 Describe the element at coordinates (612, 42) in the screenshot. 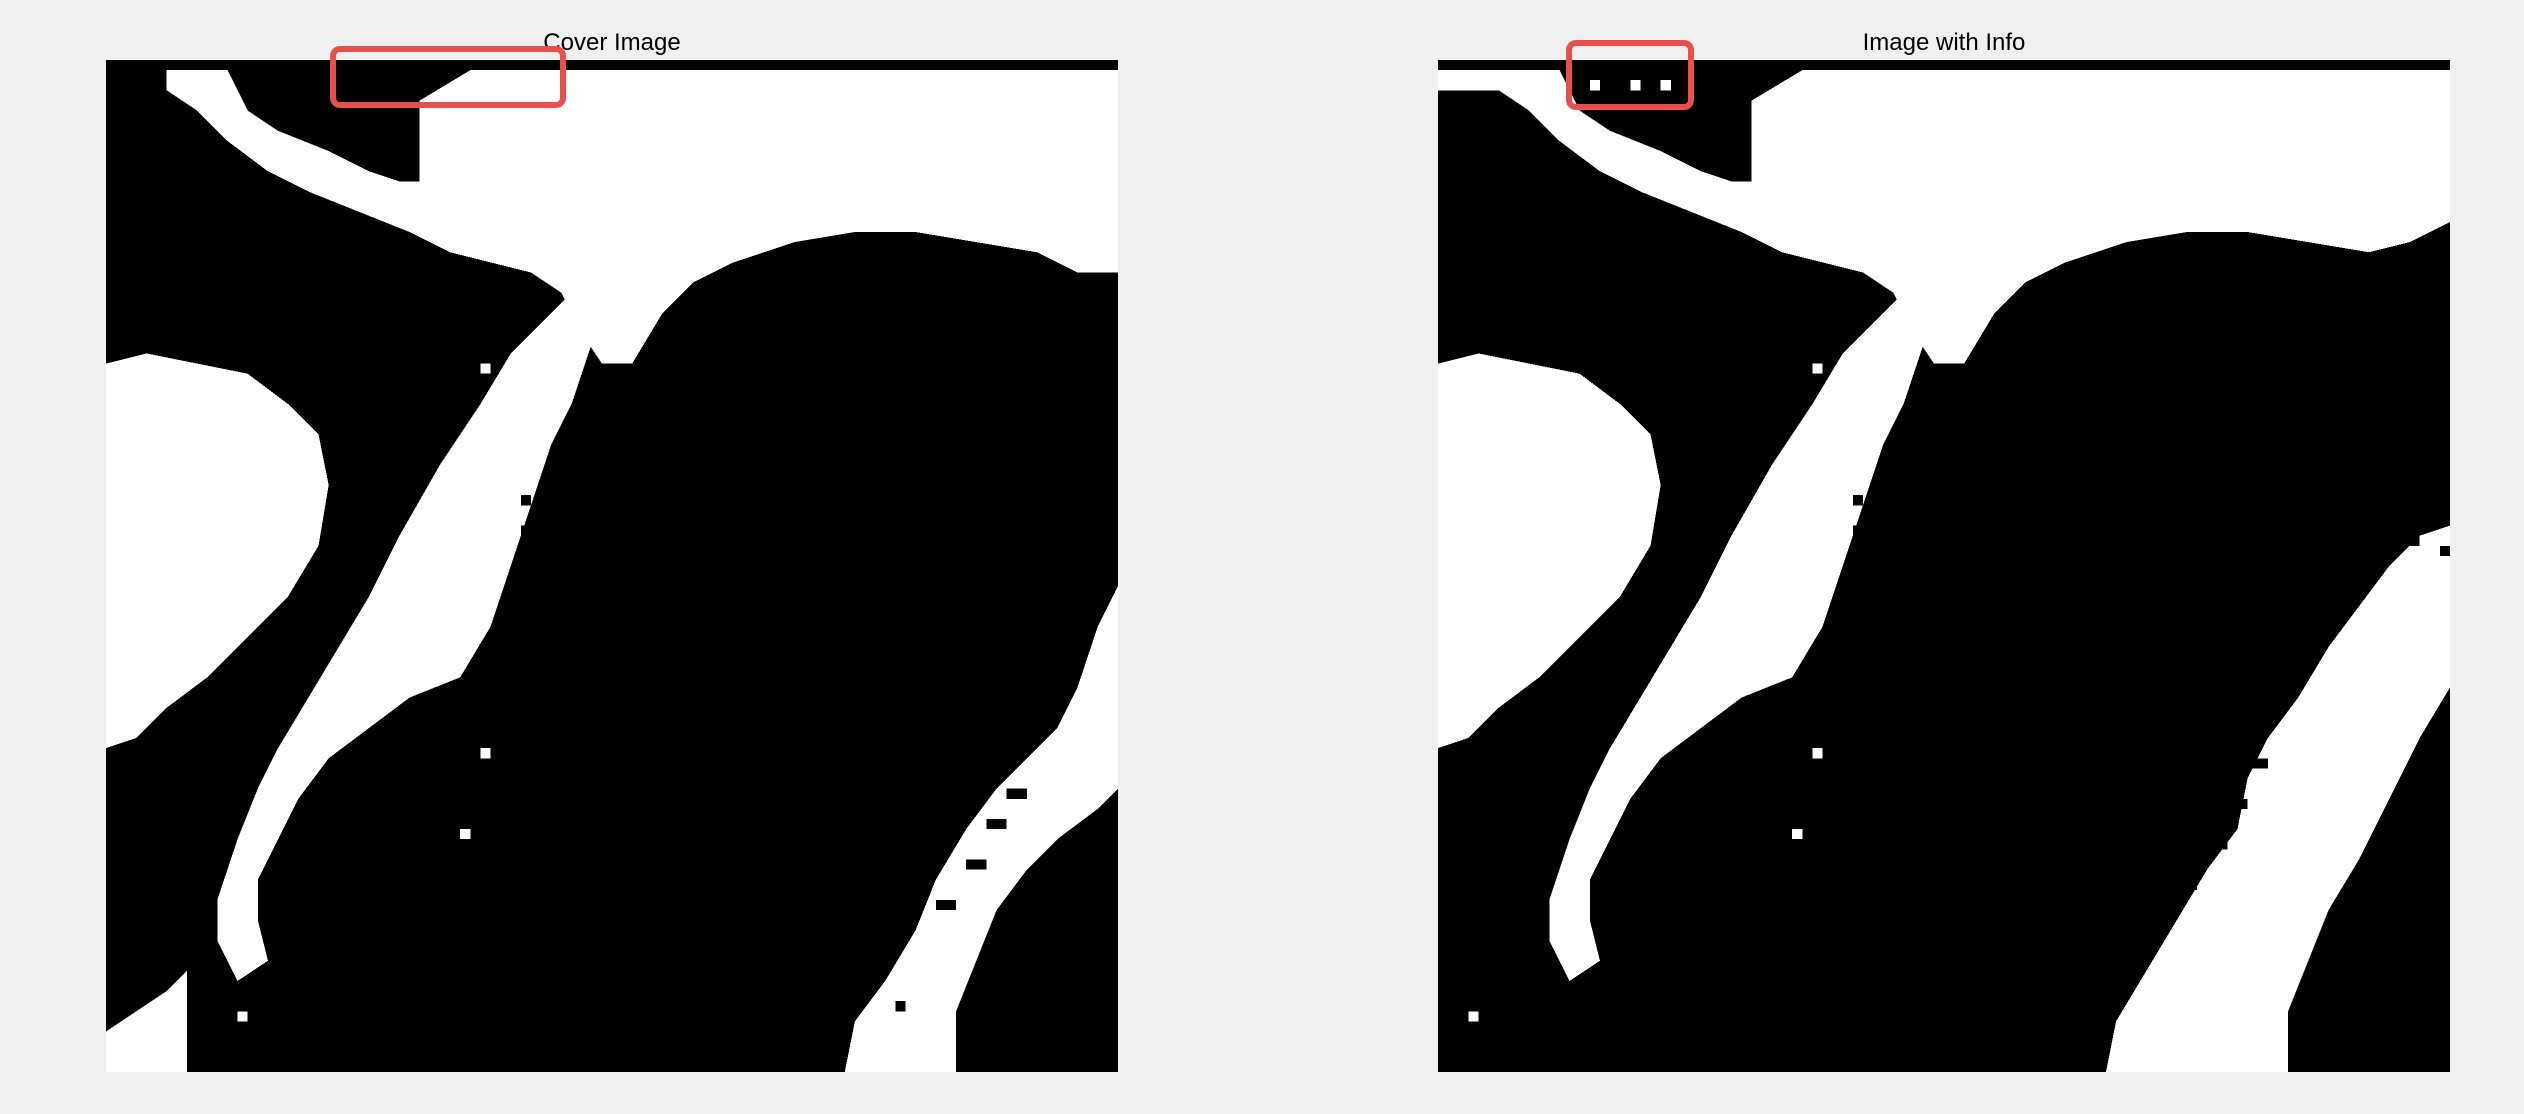

I see `cover-image-title: Cover Image` at that location.